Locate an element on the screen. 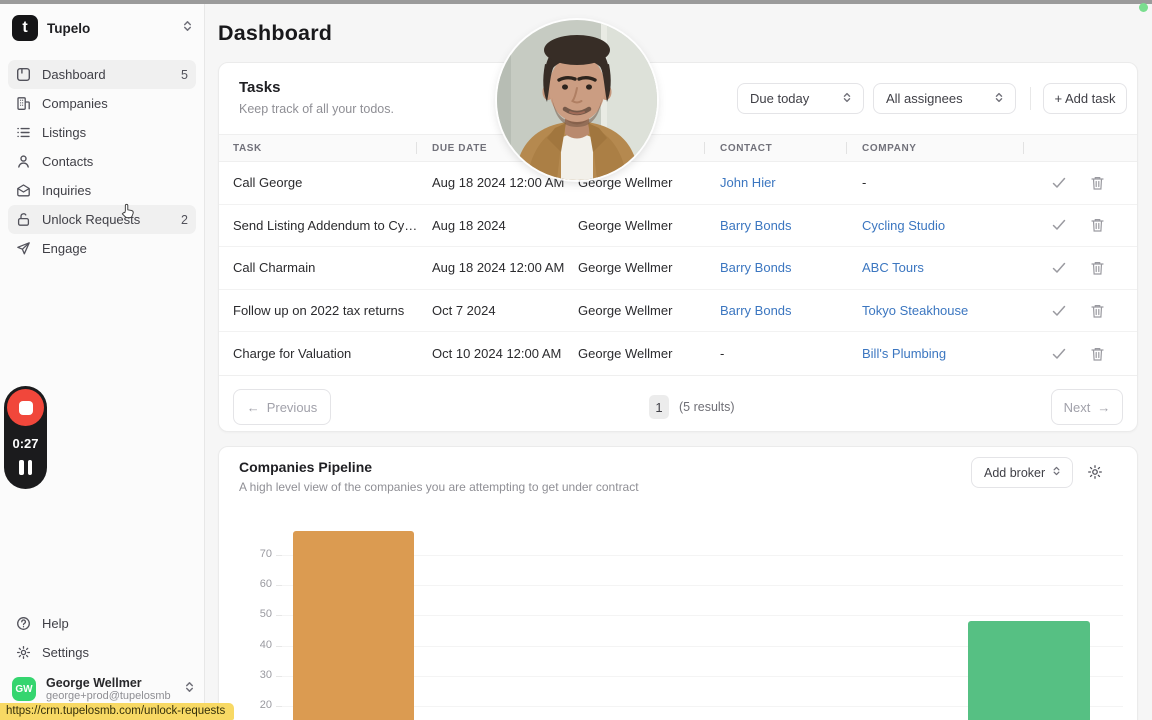 This screenshot has height=720, width=1152. assignee-filter-value: All assignees is located at coordinates (924, 98).